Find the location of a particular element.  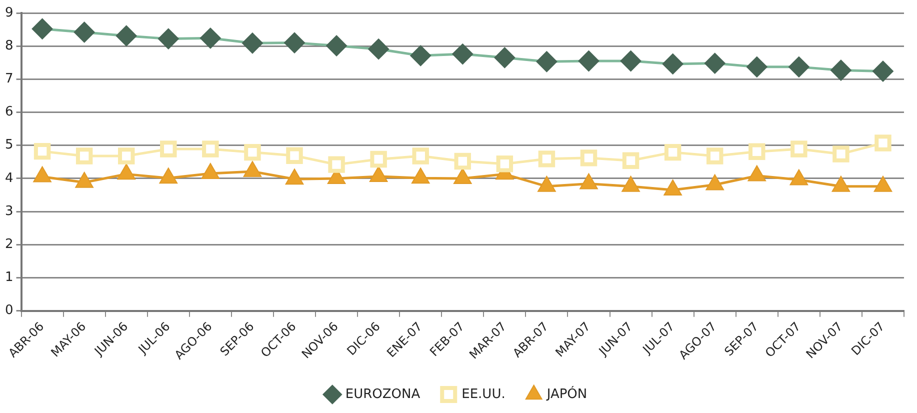

y-tick-label: 6 is located at coordinates (9, 112).